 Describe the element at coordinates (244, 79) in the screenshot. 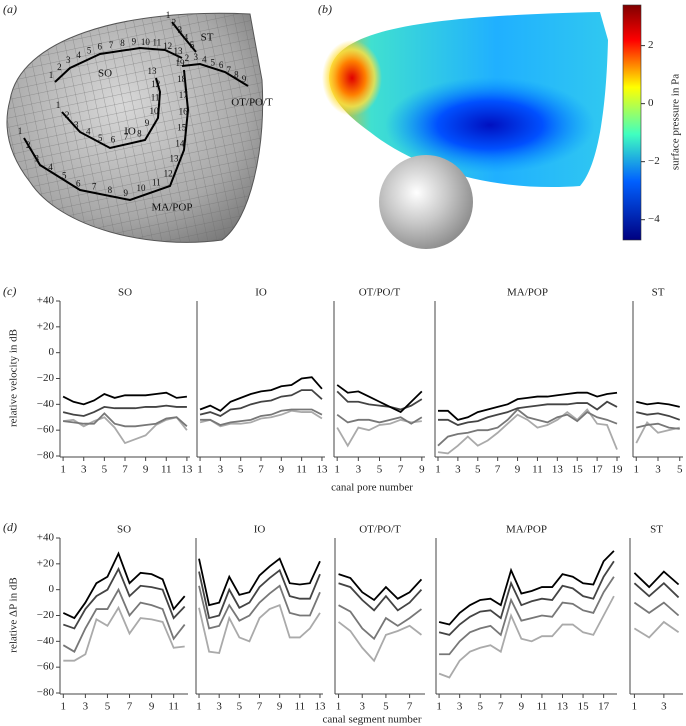

I see `pore-number: 9` at that location.